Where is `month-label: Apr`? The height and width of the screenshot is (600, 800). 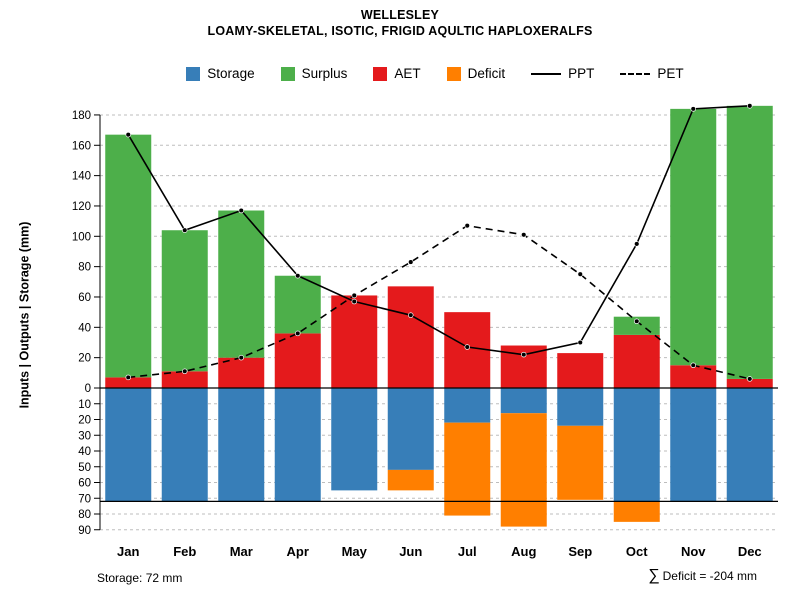 month-label: Apr is located at coordinates (298, 551).